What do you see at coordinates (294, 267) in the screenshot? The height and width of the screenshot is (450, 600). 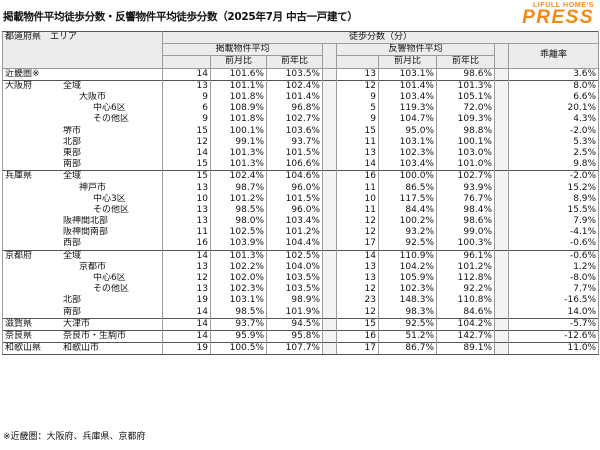 I see `listing-yoy: 104.0%` at bounding box center [294, 267].